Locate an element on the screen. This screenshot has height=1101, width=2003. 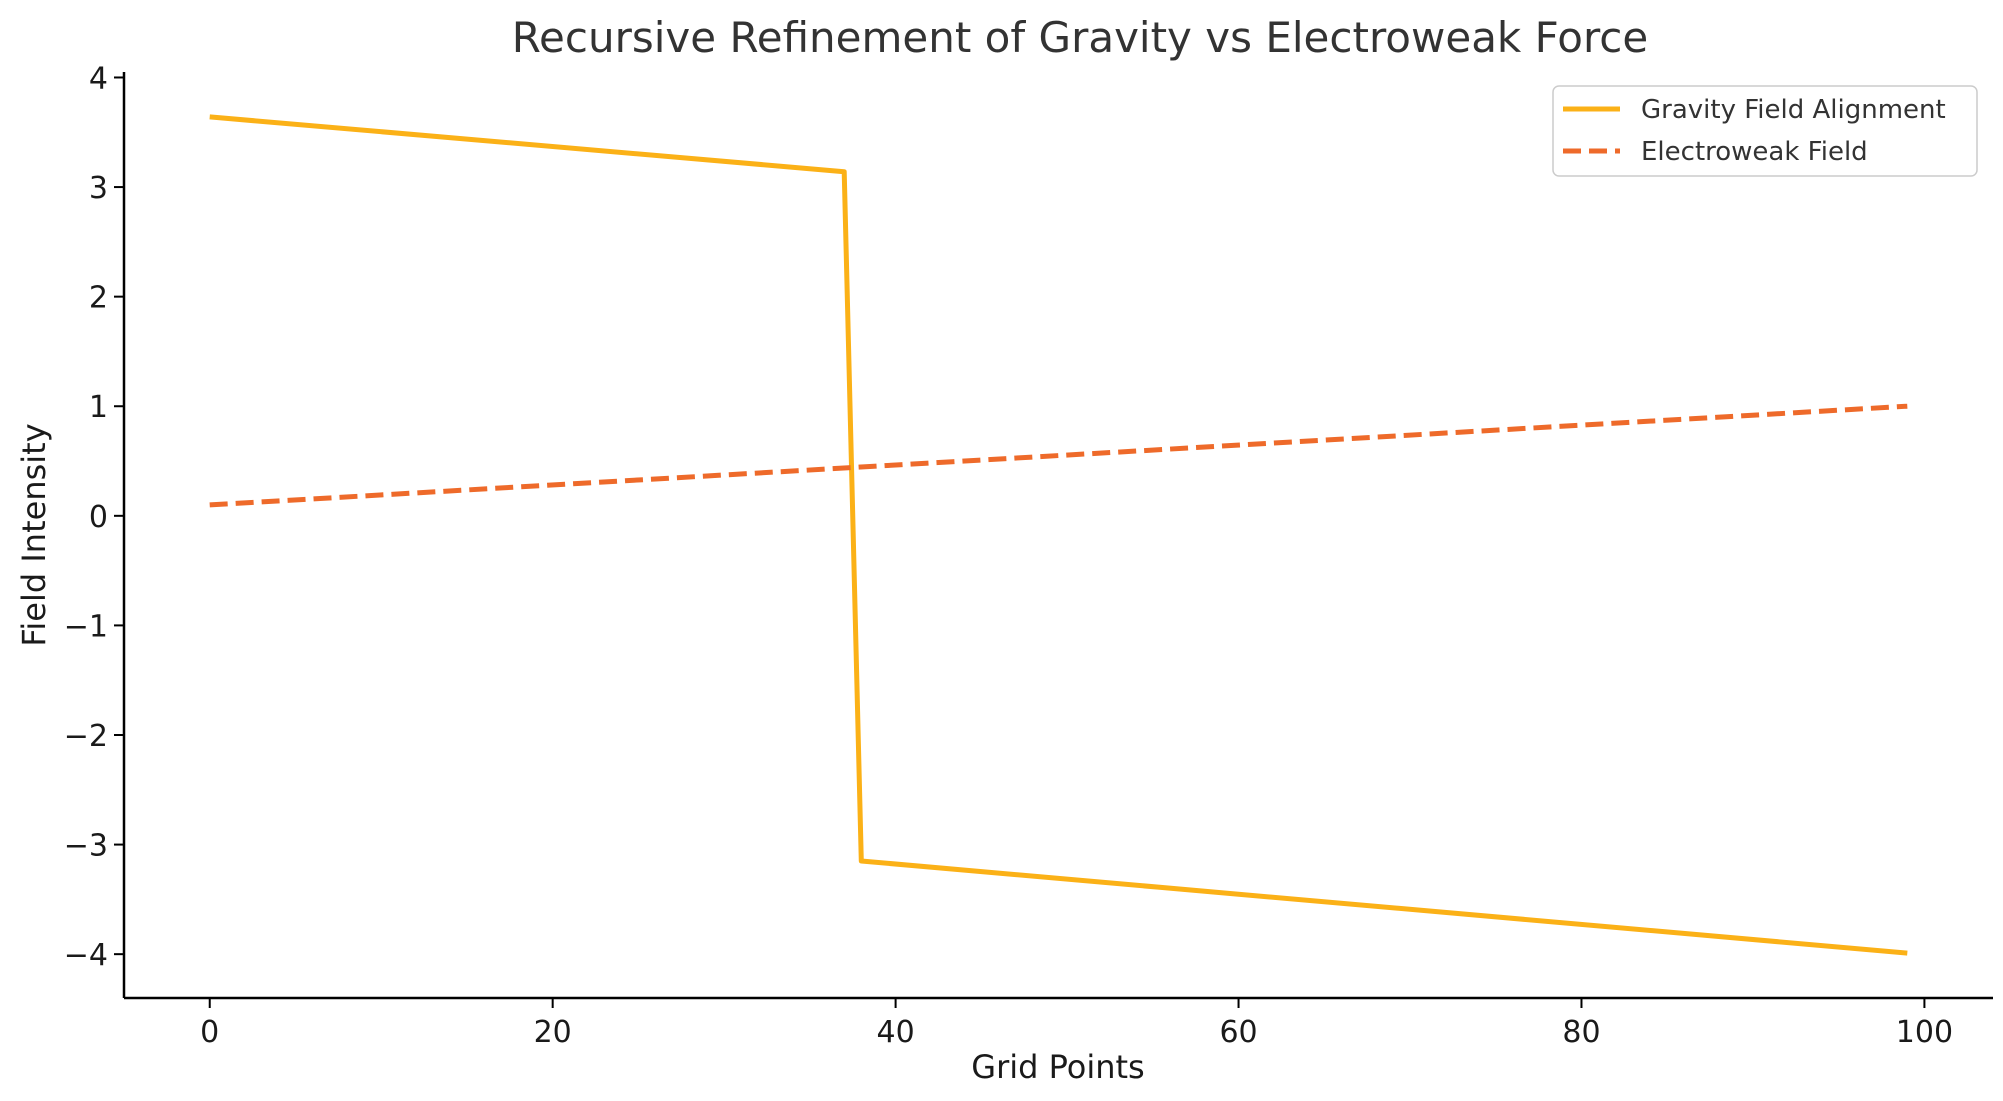
y-tick-label: −1 is located at coordinates (86, 626).